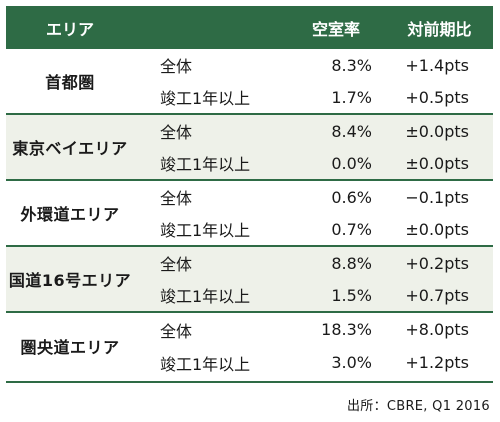  Describe the element at coordinates (437, 295) in the screenshot. I see `change-value: +0.7pts` at that location.